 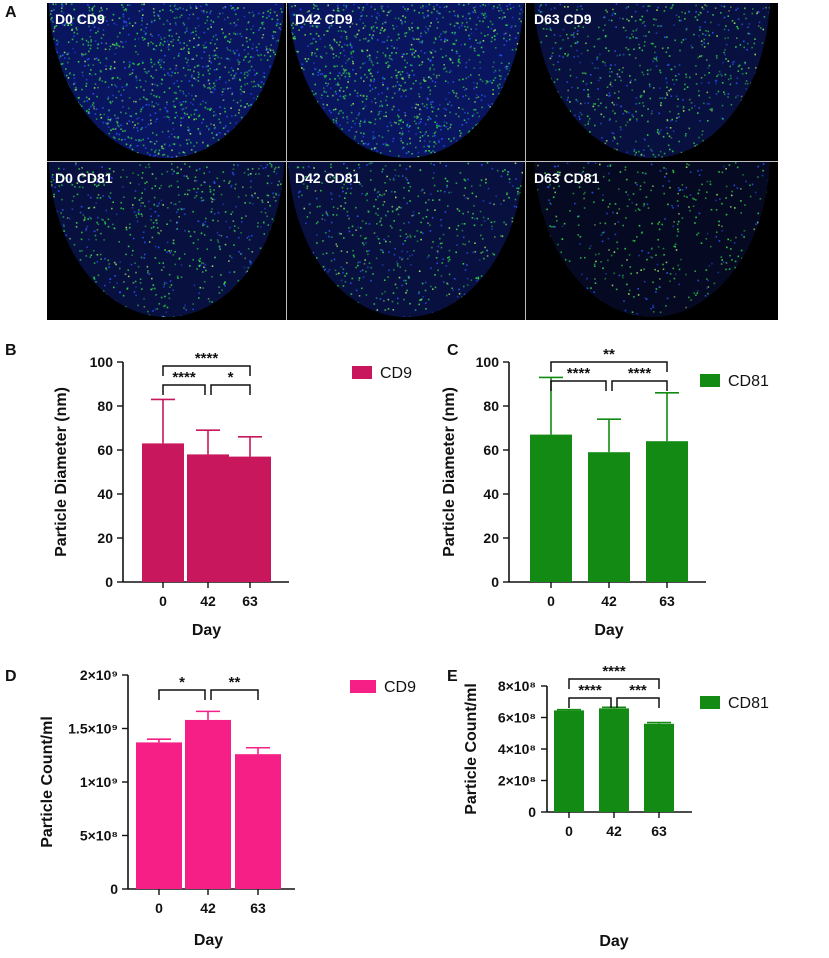 I want to click on y-axis-label: Particle Diameter (nm), so click(x=449, y=472).